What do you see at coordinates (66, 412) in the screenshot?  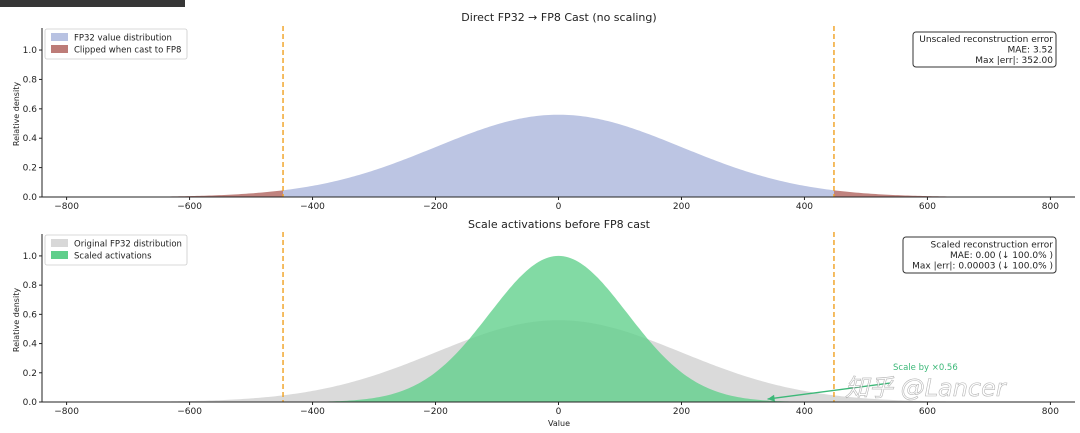 I see `bottom-xtick-label-0: −800` at bounding box center [66, 412].